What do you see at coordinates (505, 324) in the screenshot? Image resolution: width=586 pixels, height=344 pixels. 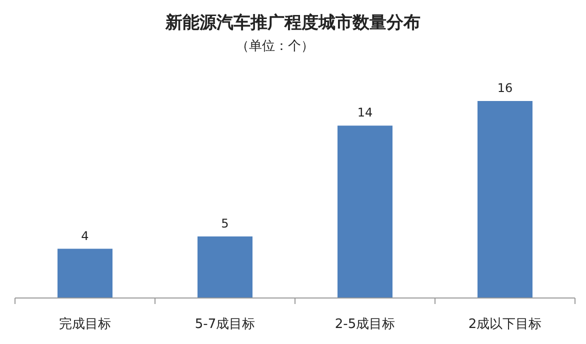 I see `x-tick-label: 2成以下目标` at bounding box center [505, 324].